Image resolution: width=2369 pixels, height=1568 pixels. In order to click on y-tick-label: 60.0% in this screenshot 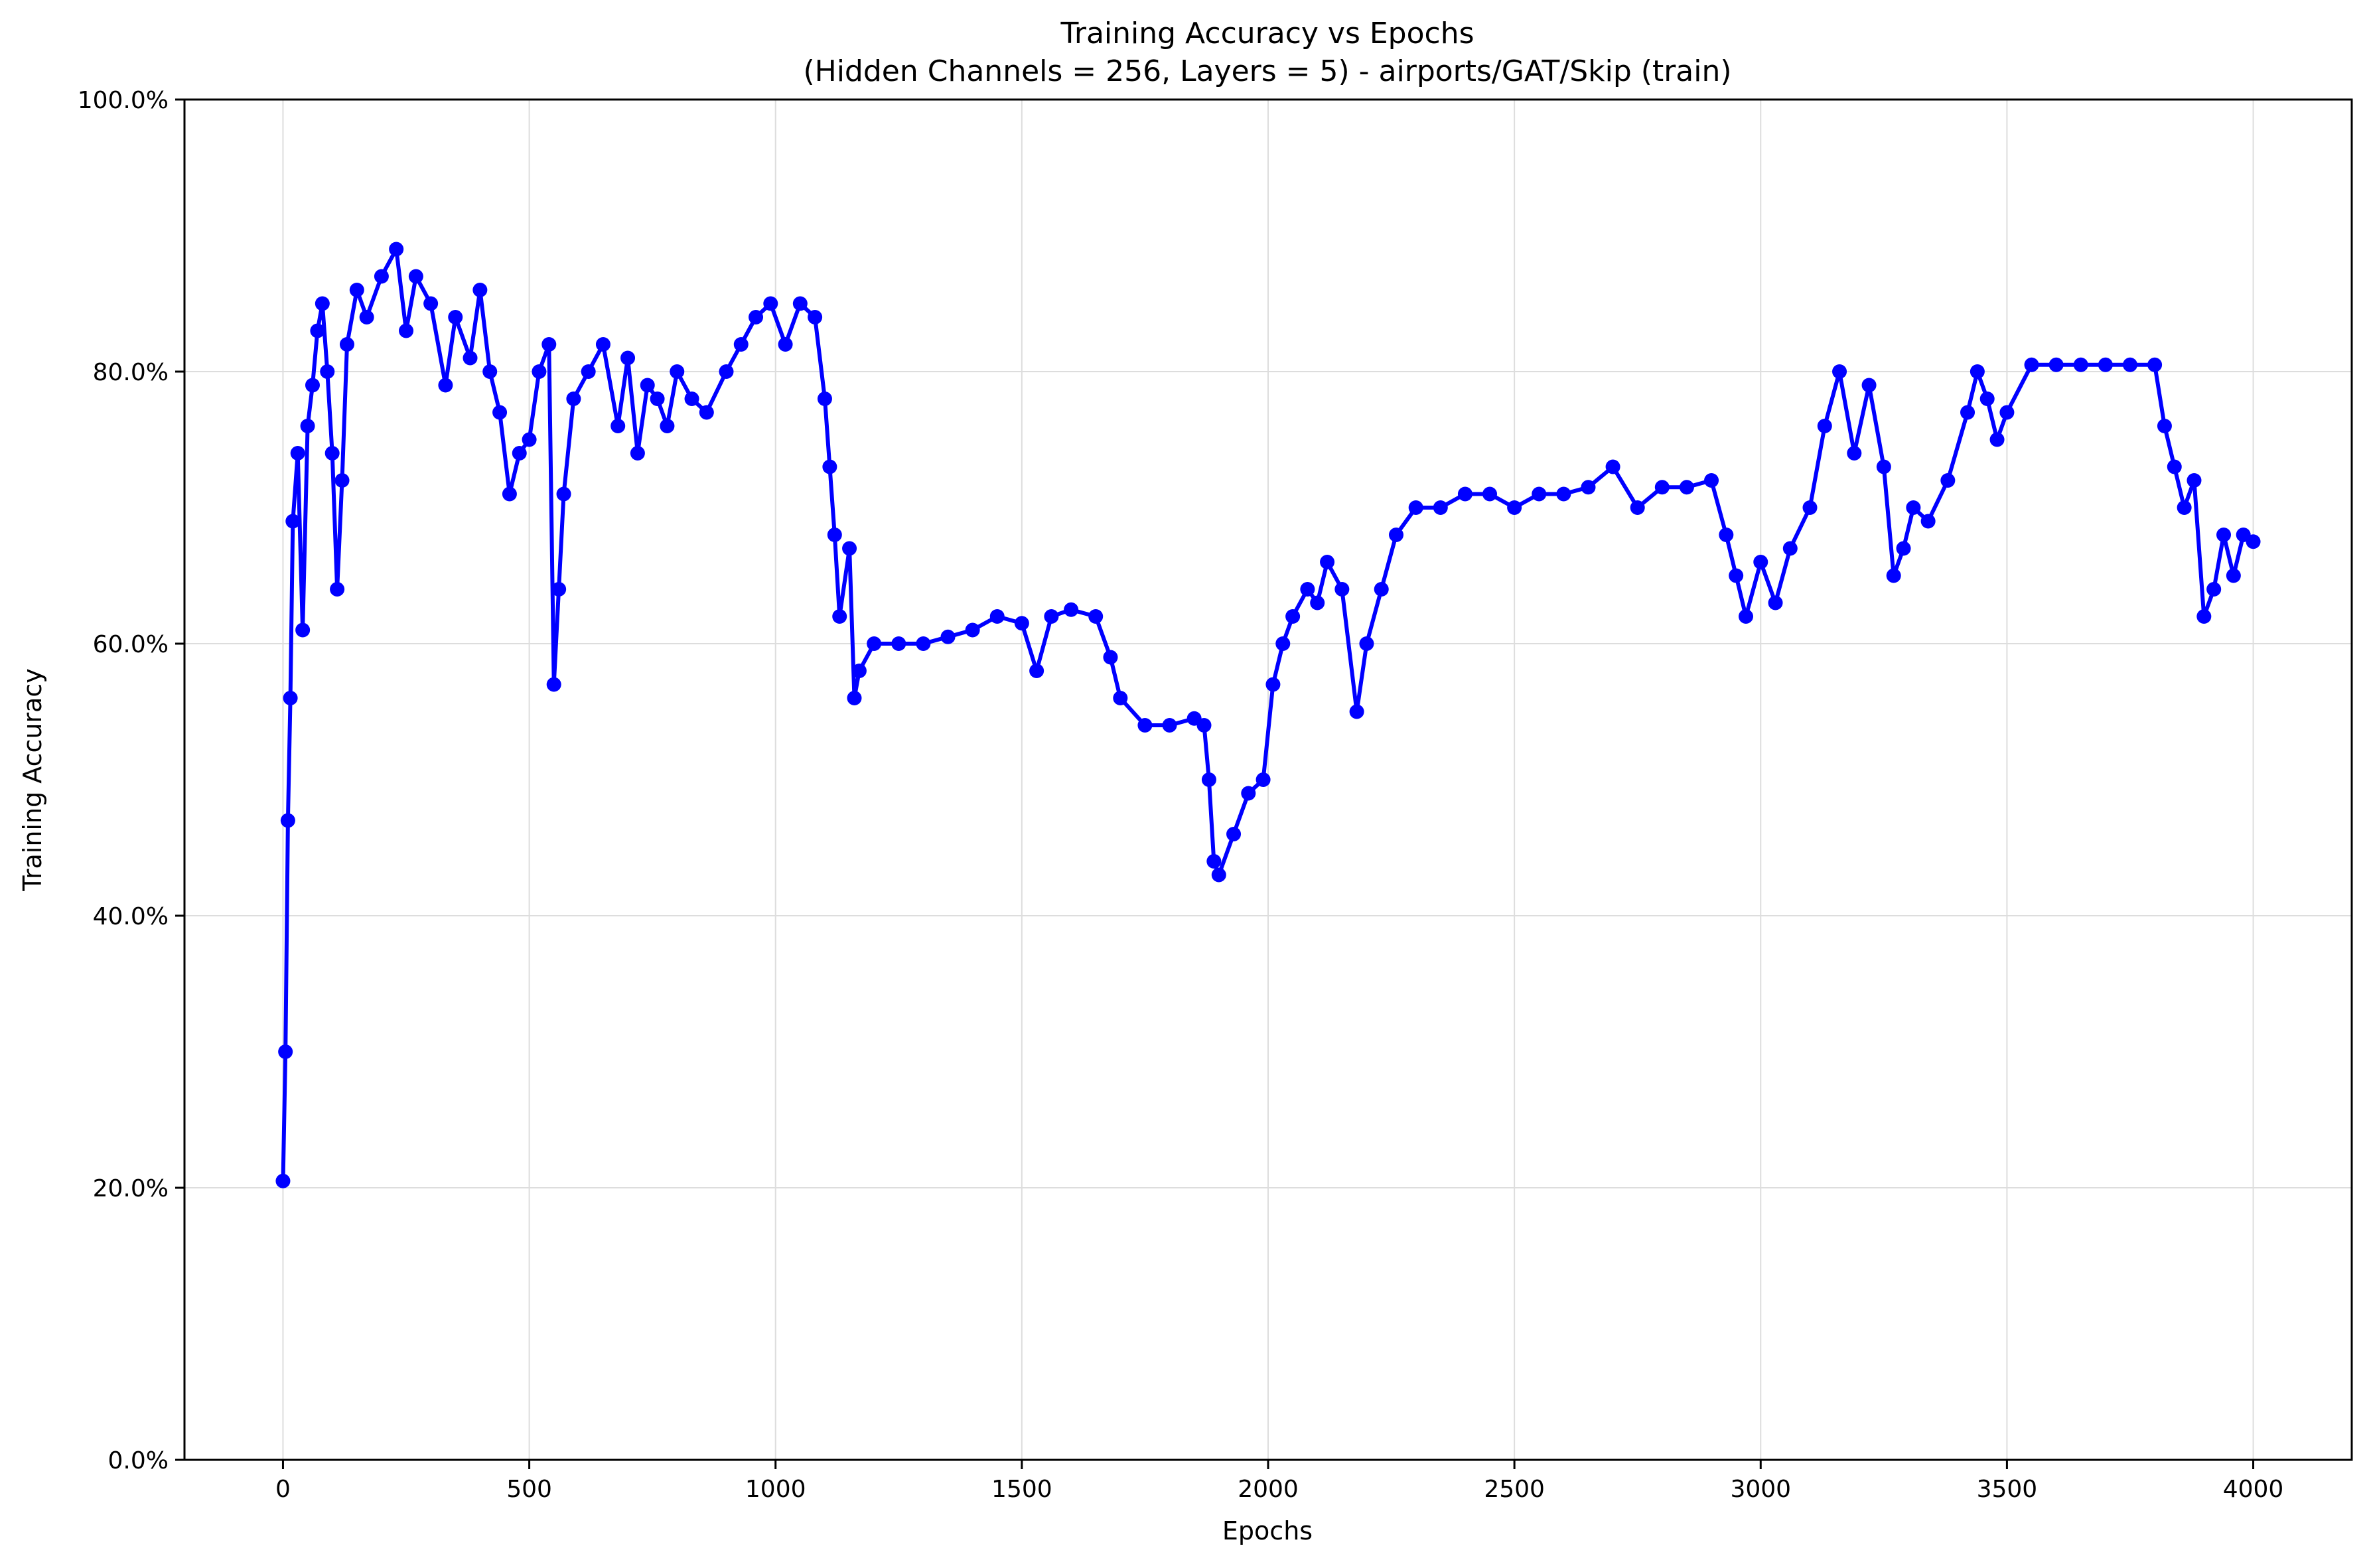, I will do `click(131, 644)`.